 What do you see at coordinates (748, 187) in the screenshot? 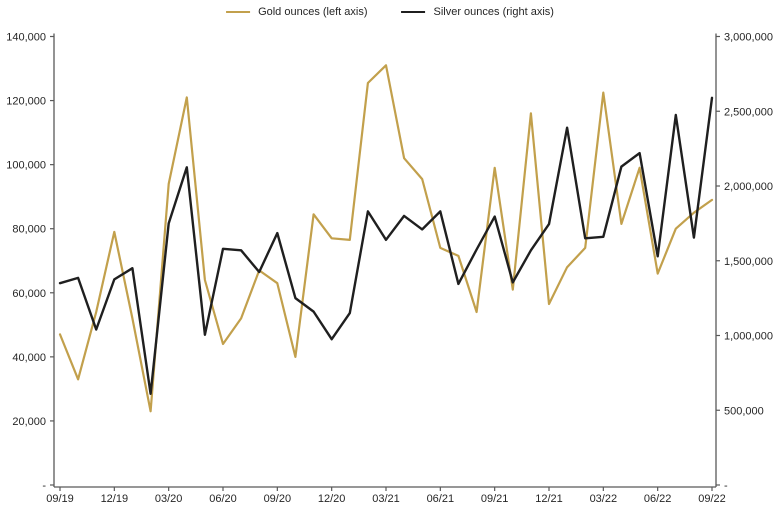
I see `right-axis-tick-label: 2,000,000` at bounding box center [748, 187].